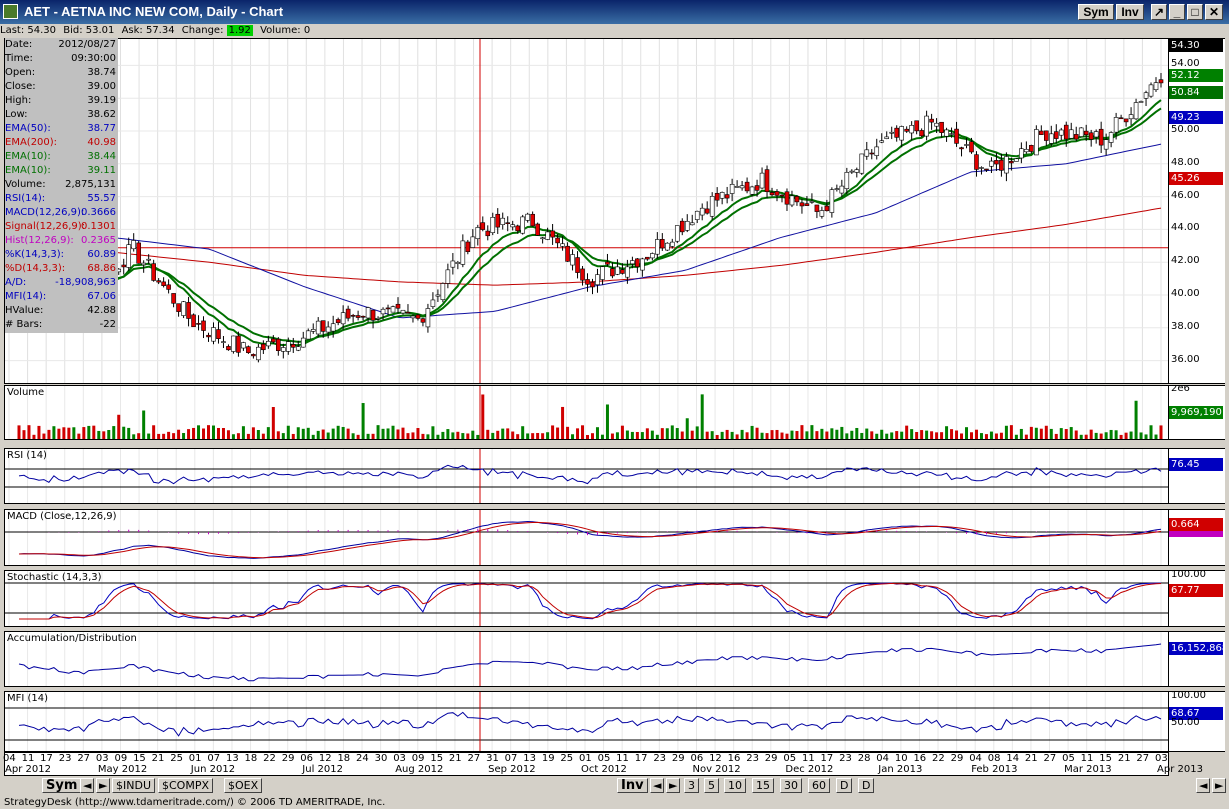 Image resolution: width=1229 pixels, height=809 pixels. Describe the element at coordinates (1180, 389) in the screenshot. I see `volume-axis-top: 2e6` at that location.